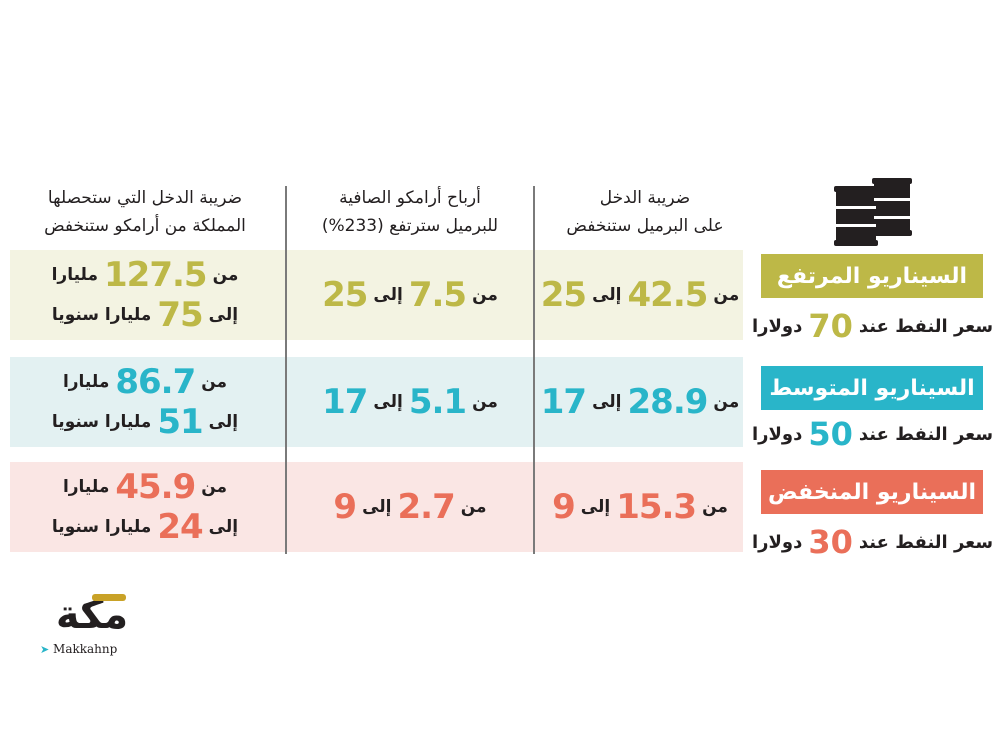 The height and width of the screenshot is (750, 1000). I want to click on row-band-mid, so click(376, 402).